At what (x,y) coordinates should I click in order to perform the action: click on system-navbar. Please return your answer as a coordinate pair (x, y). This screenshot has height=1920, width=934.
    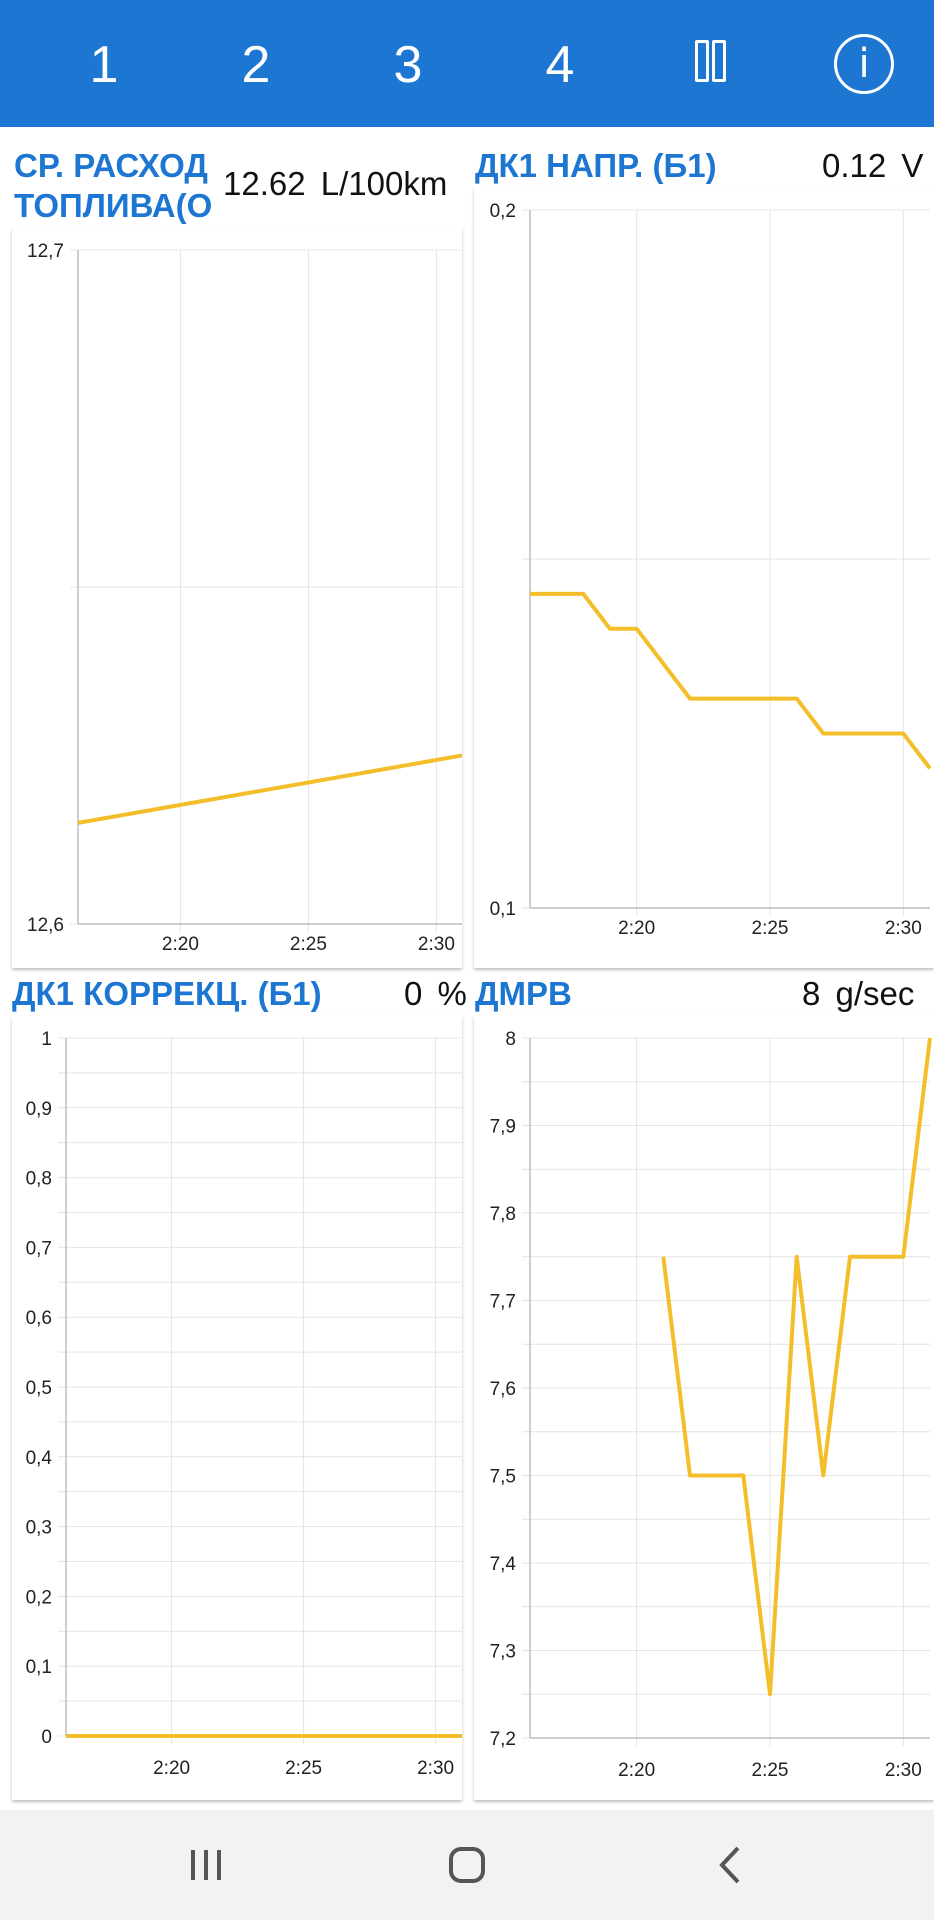
    Looking at the image, I should click on (467, 1865).